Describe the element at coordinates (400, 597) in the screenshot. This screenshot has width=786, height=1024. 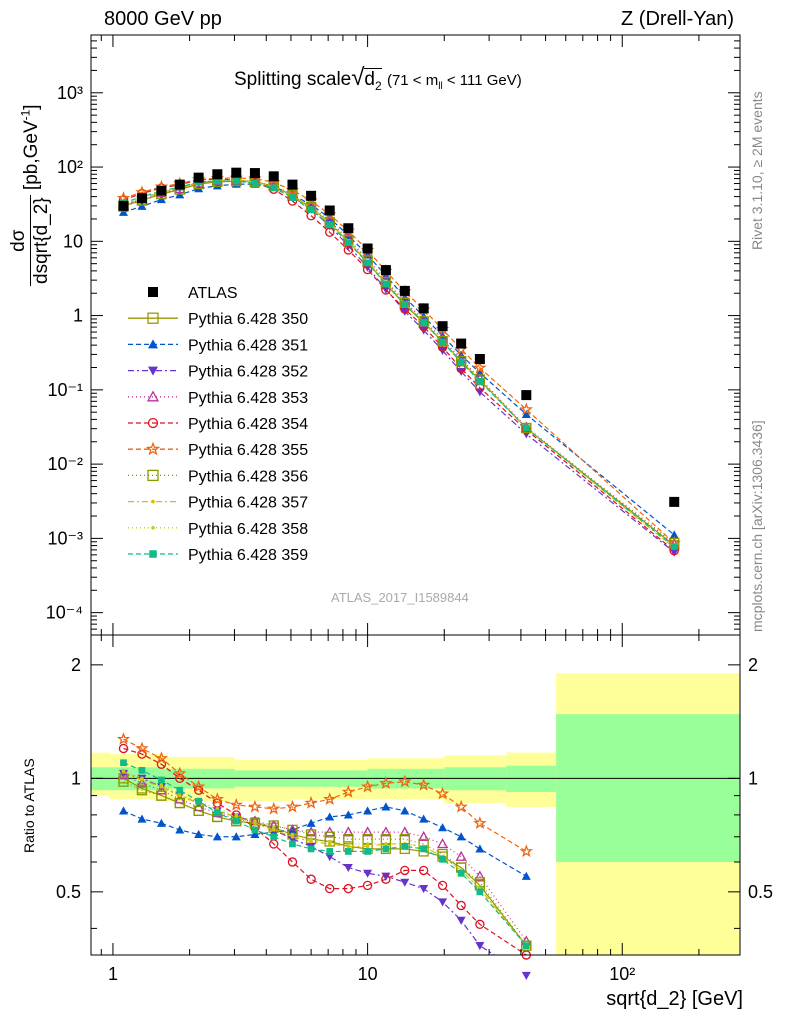
I see `analysis-watermark: ATLAS_2017_I1589844` at that location.